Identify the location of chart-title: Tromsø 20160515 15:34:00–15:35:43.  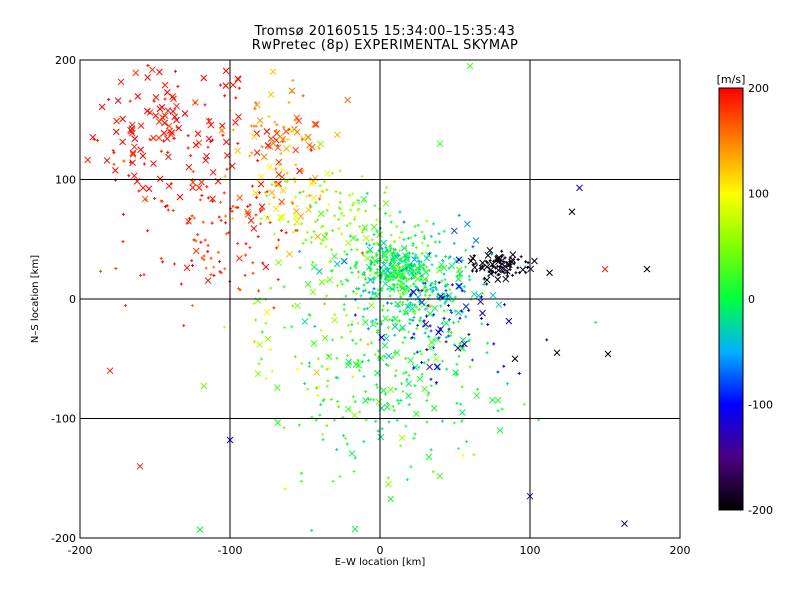
(385, 31).